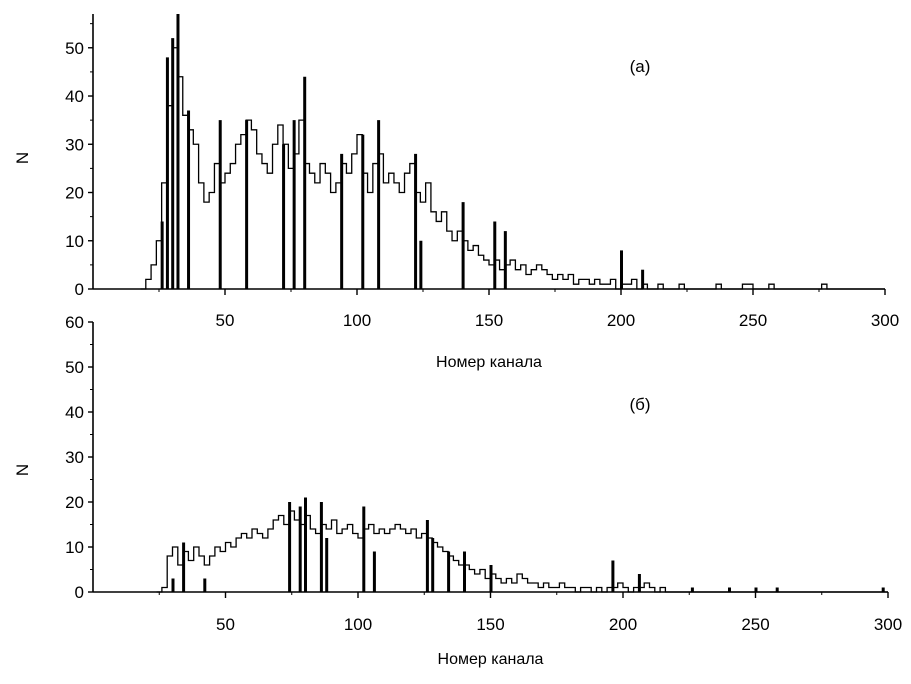 The width and height of the screenshot is (911, 684). I want to click on panel-annotation: (a), so click(640, 66).